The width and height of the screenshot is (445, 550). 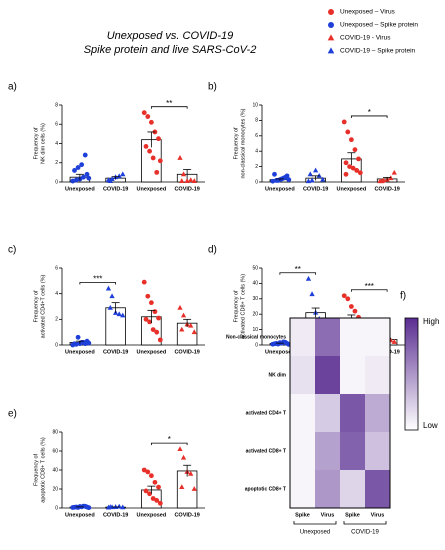 I want to click on panel-label: b), so click(x=212, y=87).